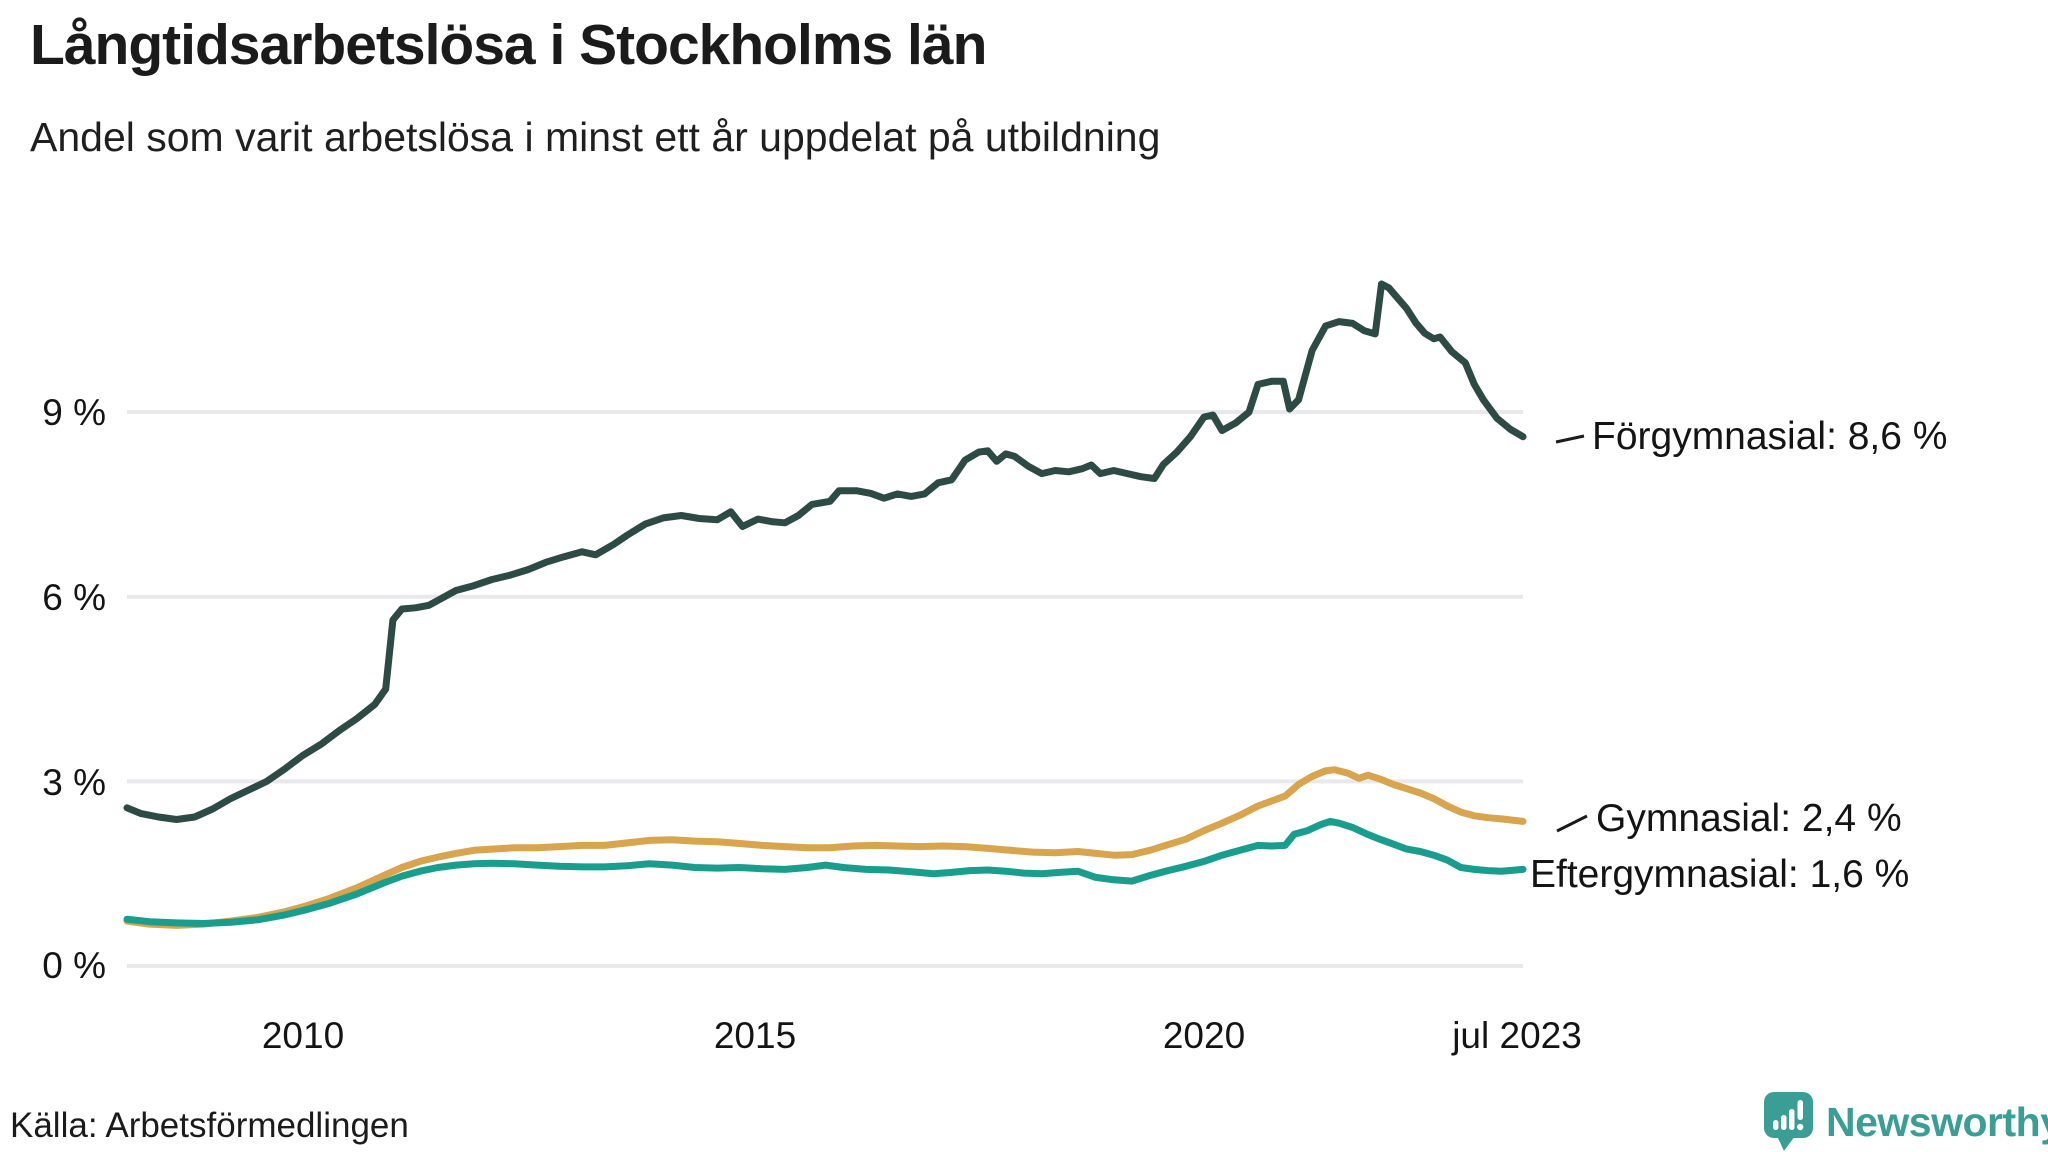 The height and width of the screenshot is (1152, 2048). What do you see at coordinates (508, 45) in the screenshot?
I see `page-title: Långtidsarbetslösa i Stockholms län` at bounding box center [508, 45].